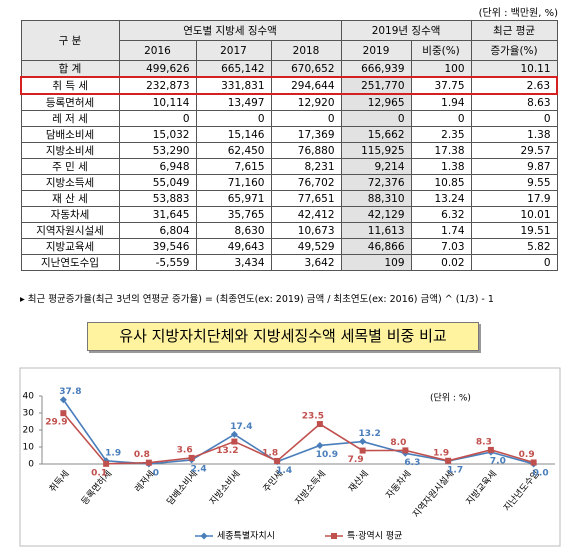 This screenshot has width=570, height=548. I want to click on y-tick-label: 10, so click(29, 448).